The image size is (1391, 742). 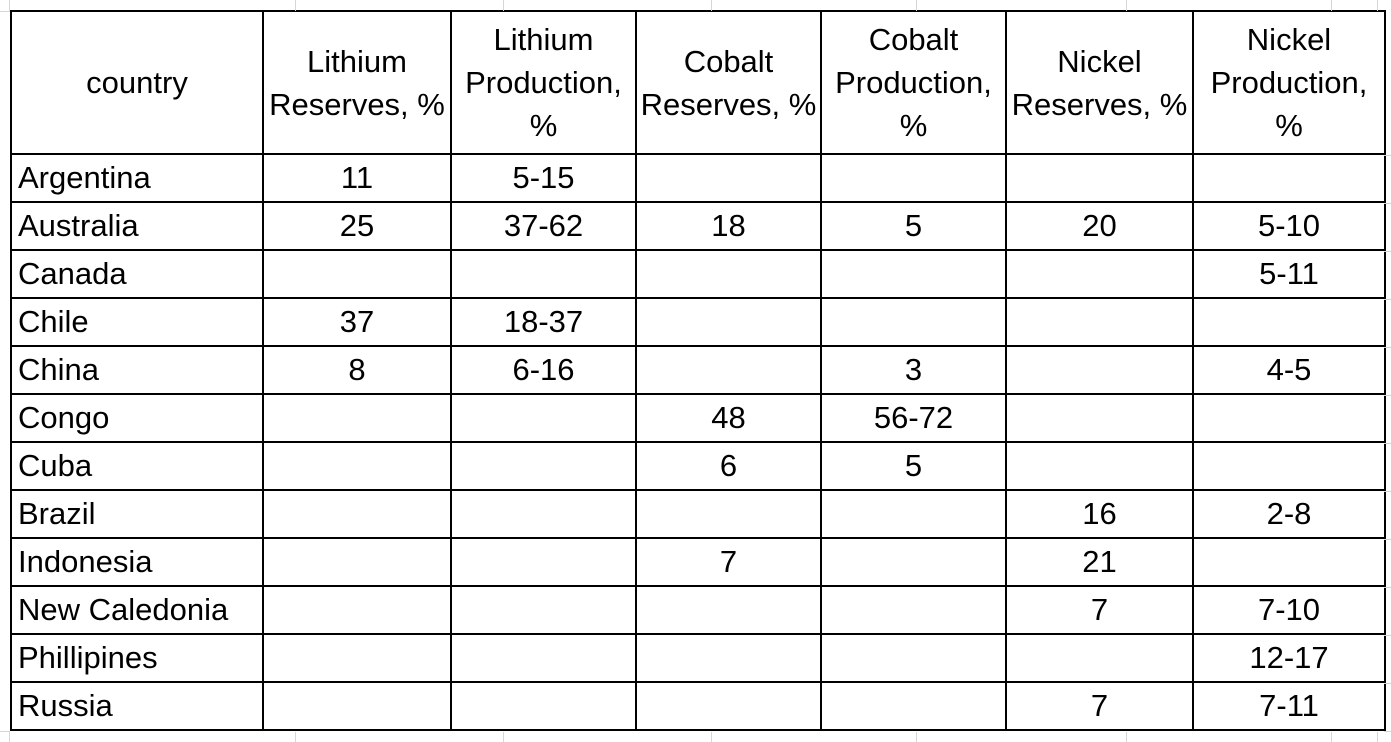 I want to click on country-cell: Argentina, so click(x=137, y=178).